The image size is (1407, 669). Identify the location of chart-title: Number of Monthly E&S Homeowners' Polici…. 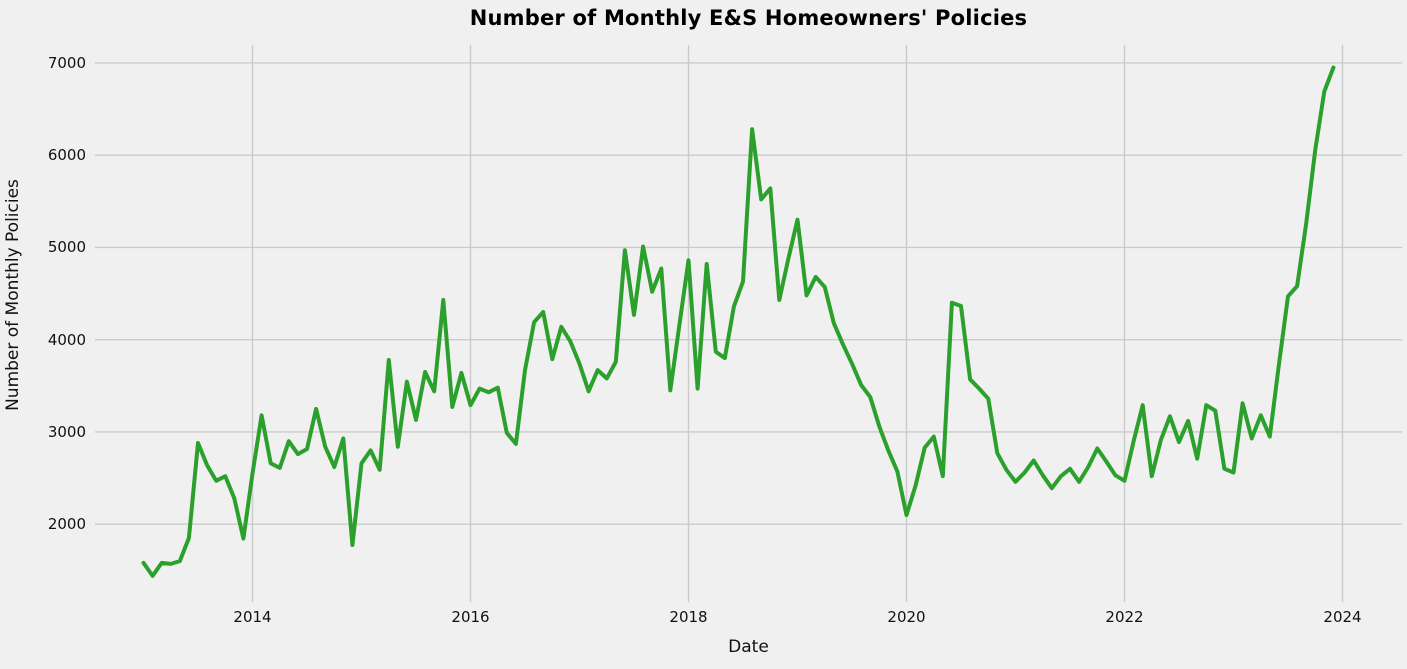
(748, 18).